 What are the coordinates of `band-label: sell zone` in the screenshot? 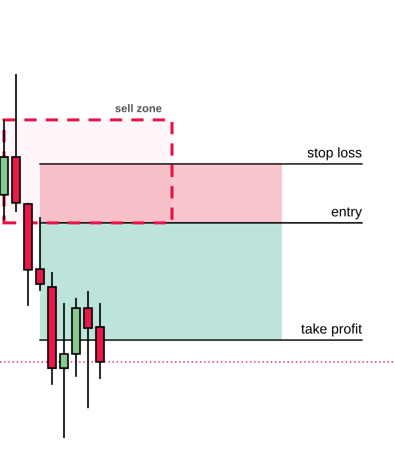 It's located at (138, 108).